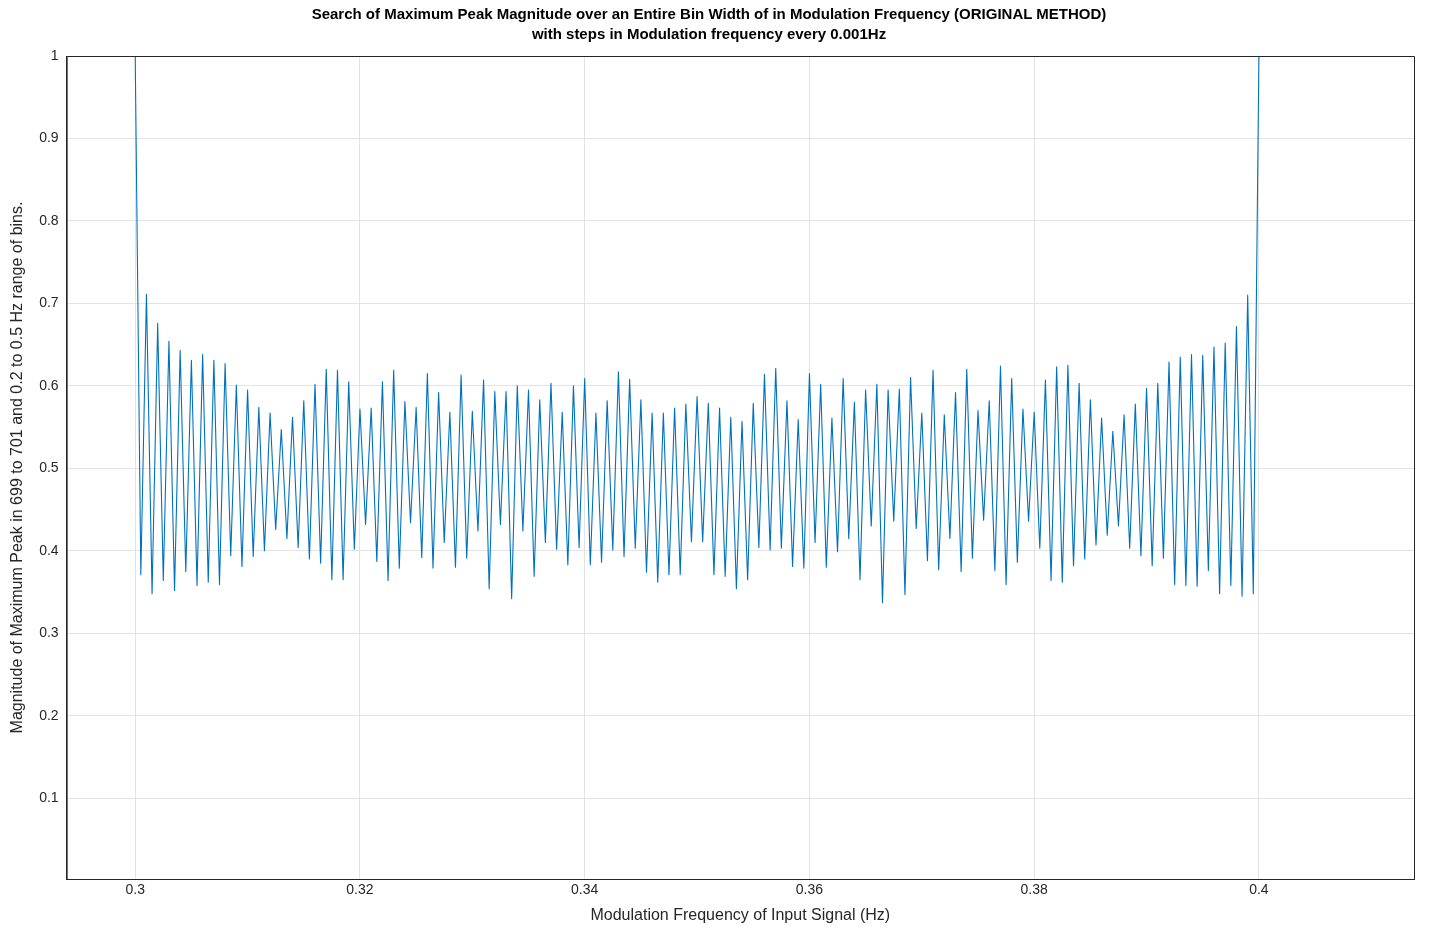 Image resolution: width=1432 pixels, height=933 pixels. I want to click on y-tick-label: 0.2, so click(49, 714).